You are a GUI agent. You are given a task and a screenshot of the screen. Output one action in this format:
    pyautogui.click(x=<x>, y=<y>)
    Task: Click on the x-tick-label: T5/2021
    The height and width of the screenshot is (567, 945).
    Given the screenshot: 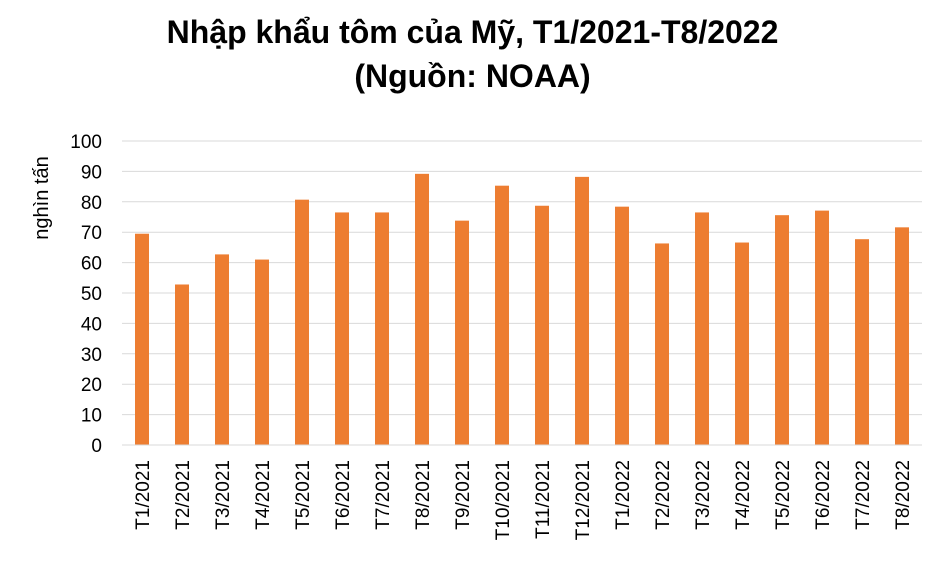 What is the action you would take?
    pyautogui.click(x=303, y=495)
    